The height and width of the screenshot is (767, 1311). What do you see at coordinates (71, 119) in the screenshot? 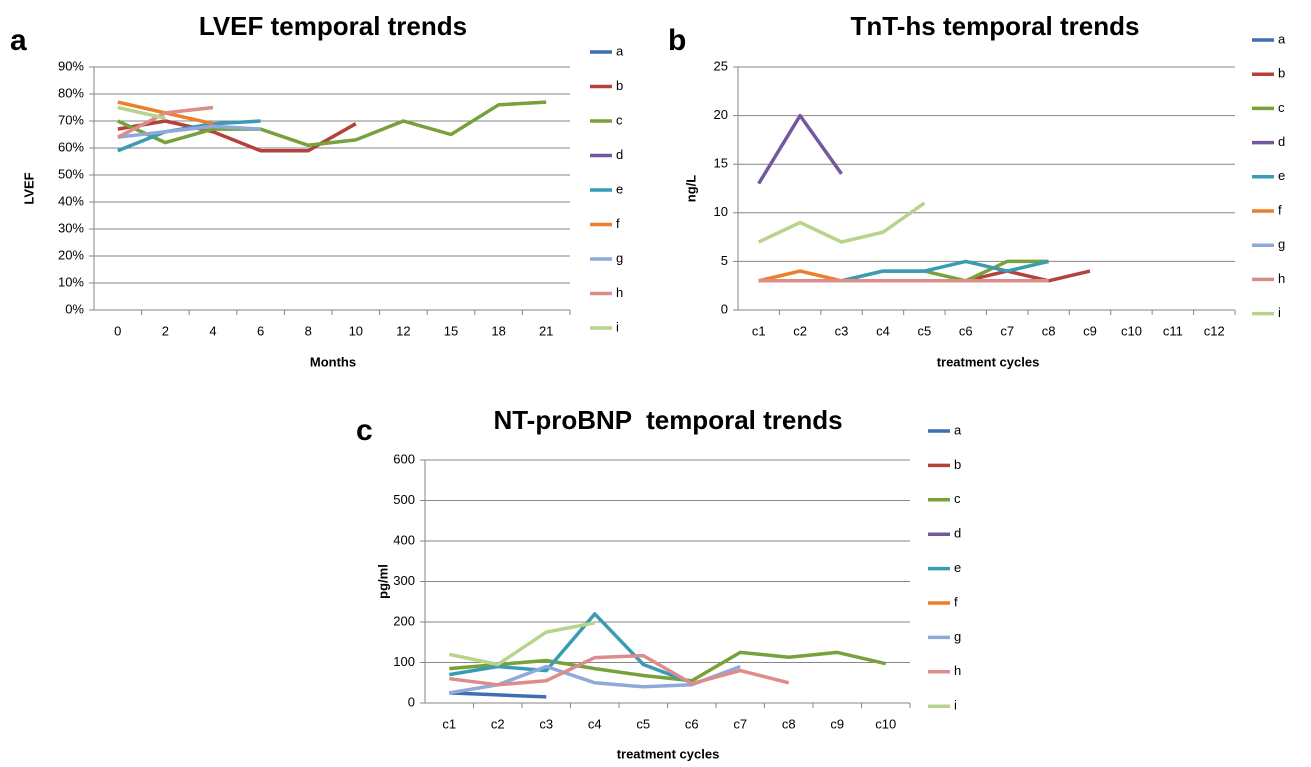
I see `y-tick-label: 70%` at bounding box center [71, 119].